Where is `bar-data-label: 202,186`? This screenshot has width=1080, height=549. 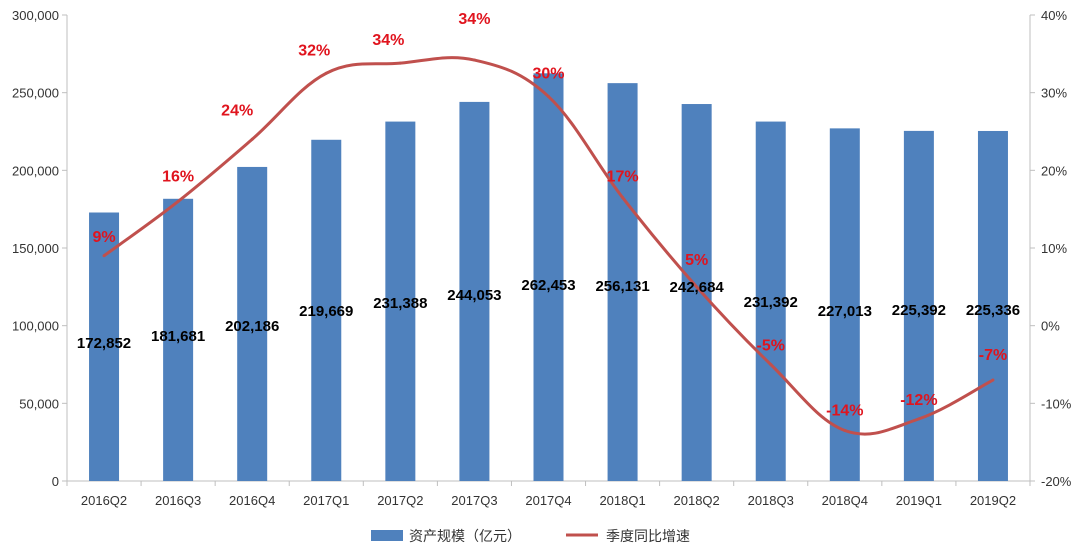
bar-data-label: 202,186 is located at coordinates (252, 326).